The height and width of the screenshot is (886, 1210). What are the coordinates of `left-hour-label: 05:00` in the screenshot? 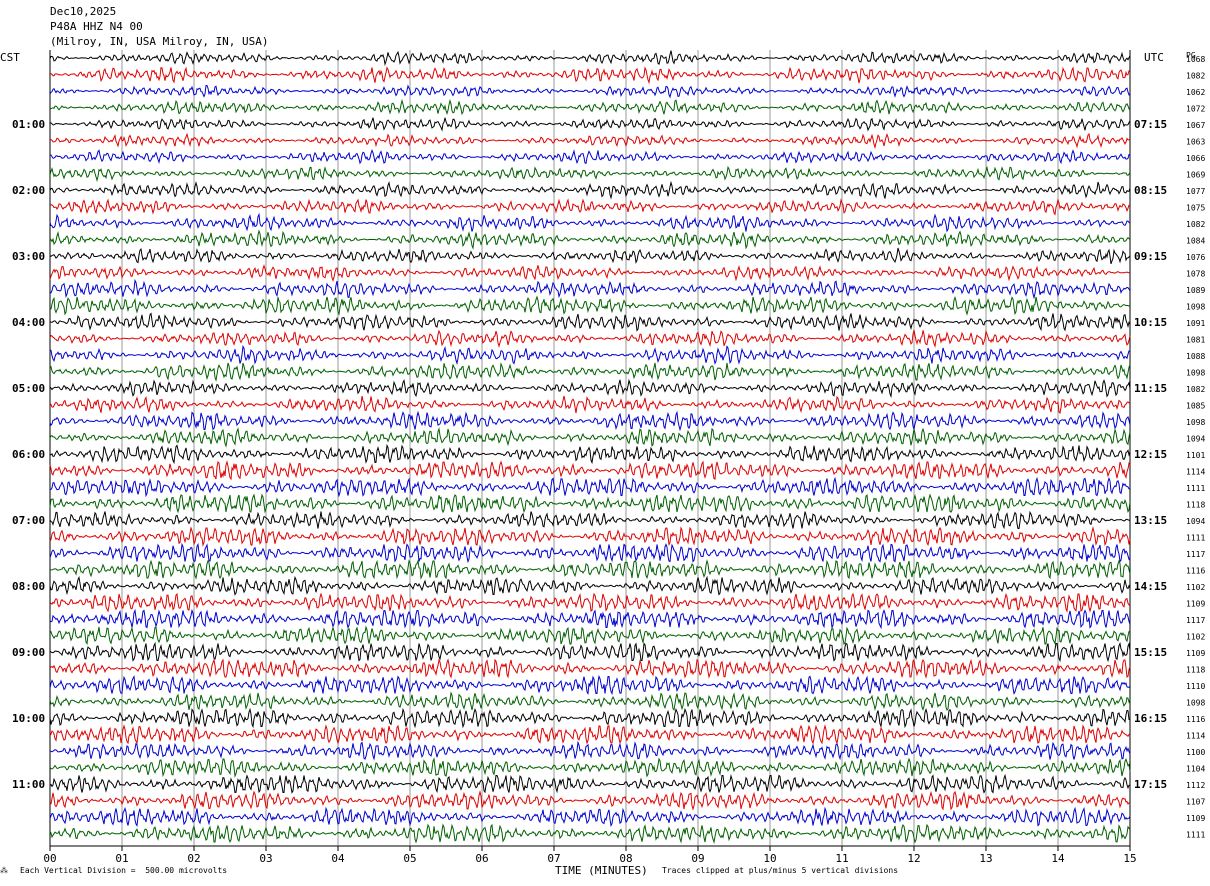 It's located at (28, 388).